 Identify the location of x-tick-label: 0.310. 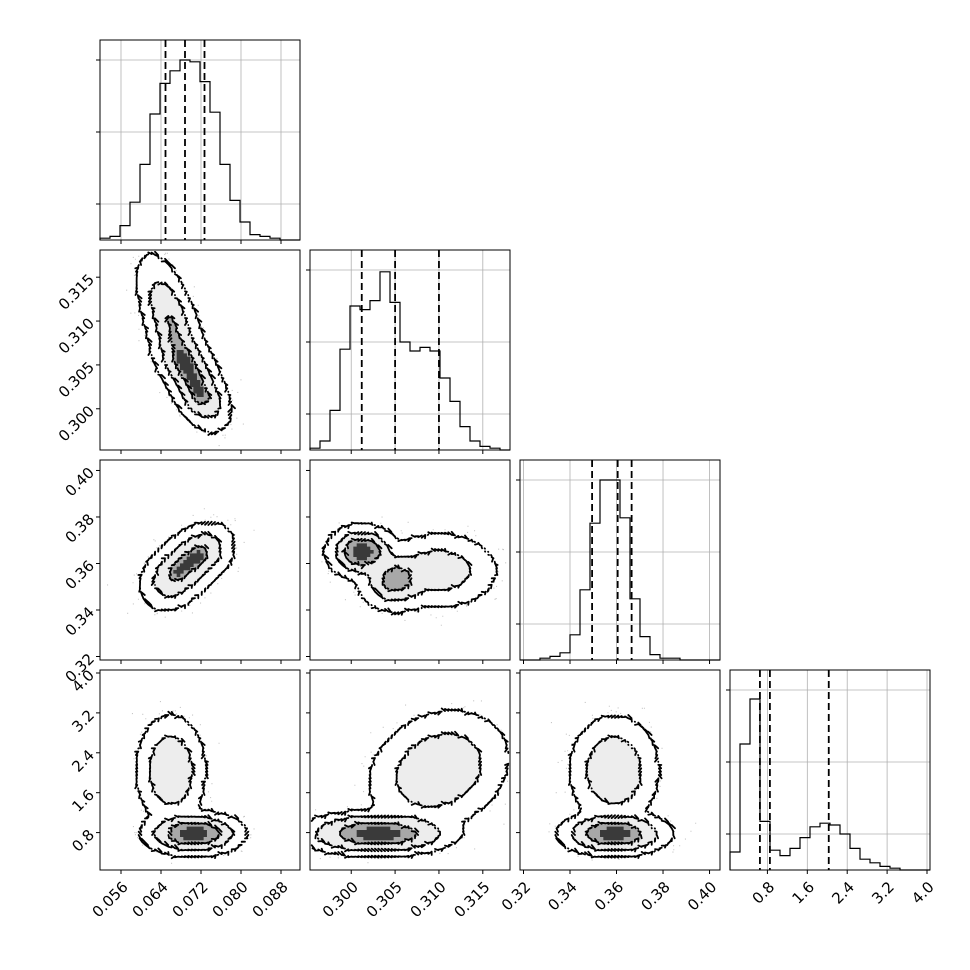
(428, 899).